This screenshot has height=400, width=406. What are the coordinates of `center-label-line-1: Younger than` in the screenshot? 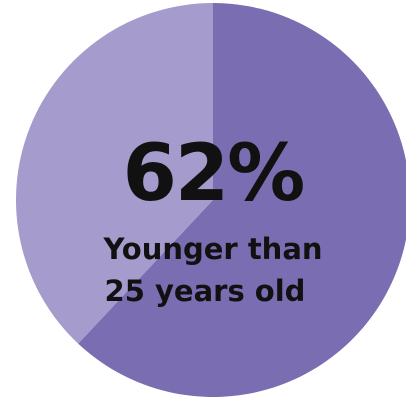 It's located at (212, 249).